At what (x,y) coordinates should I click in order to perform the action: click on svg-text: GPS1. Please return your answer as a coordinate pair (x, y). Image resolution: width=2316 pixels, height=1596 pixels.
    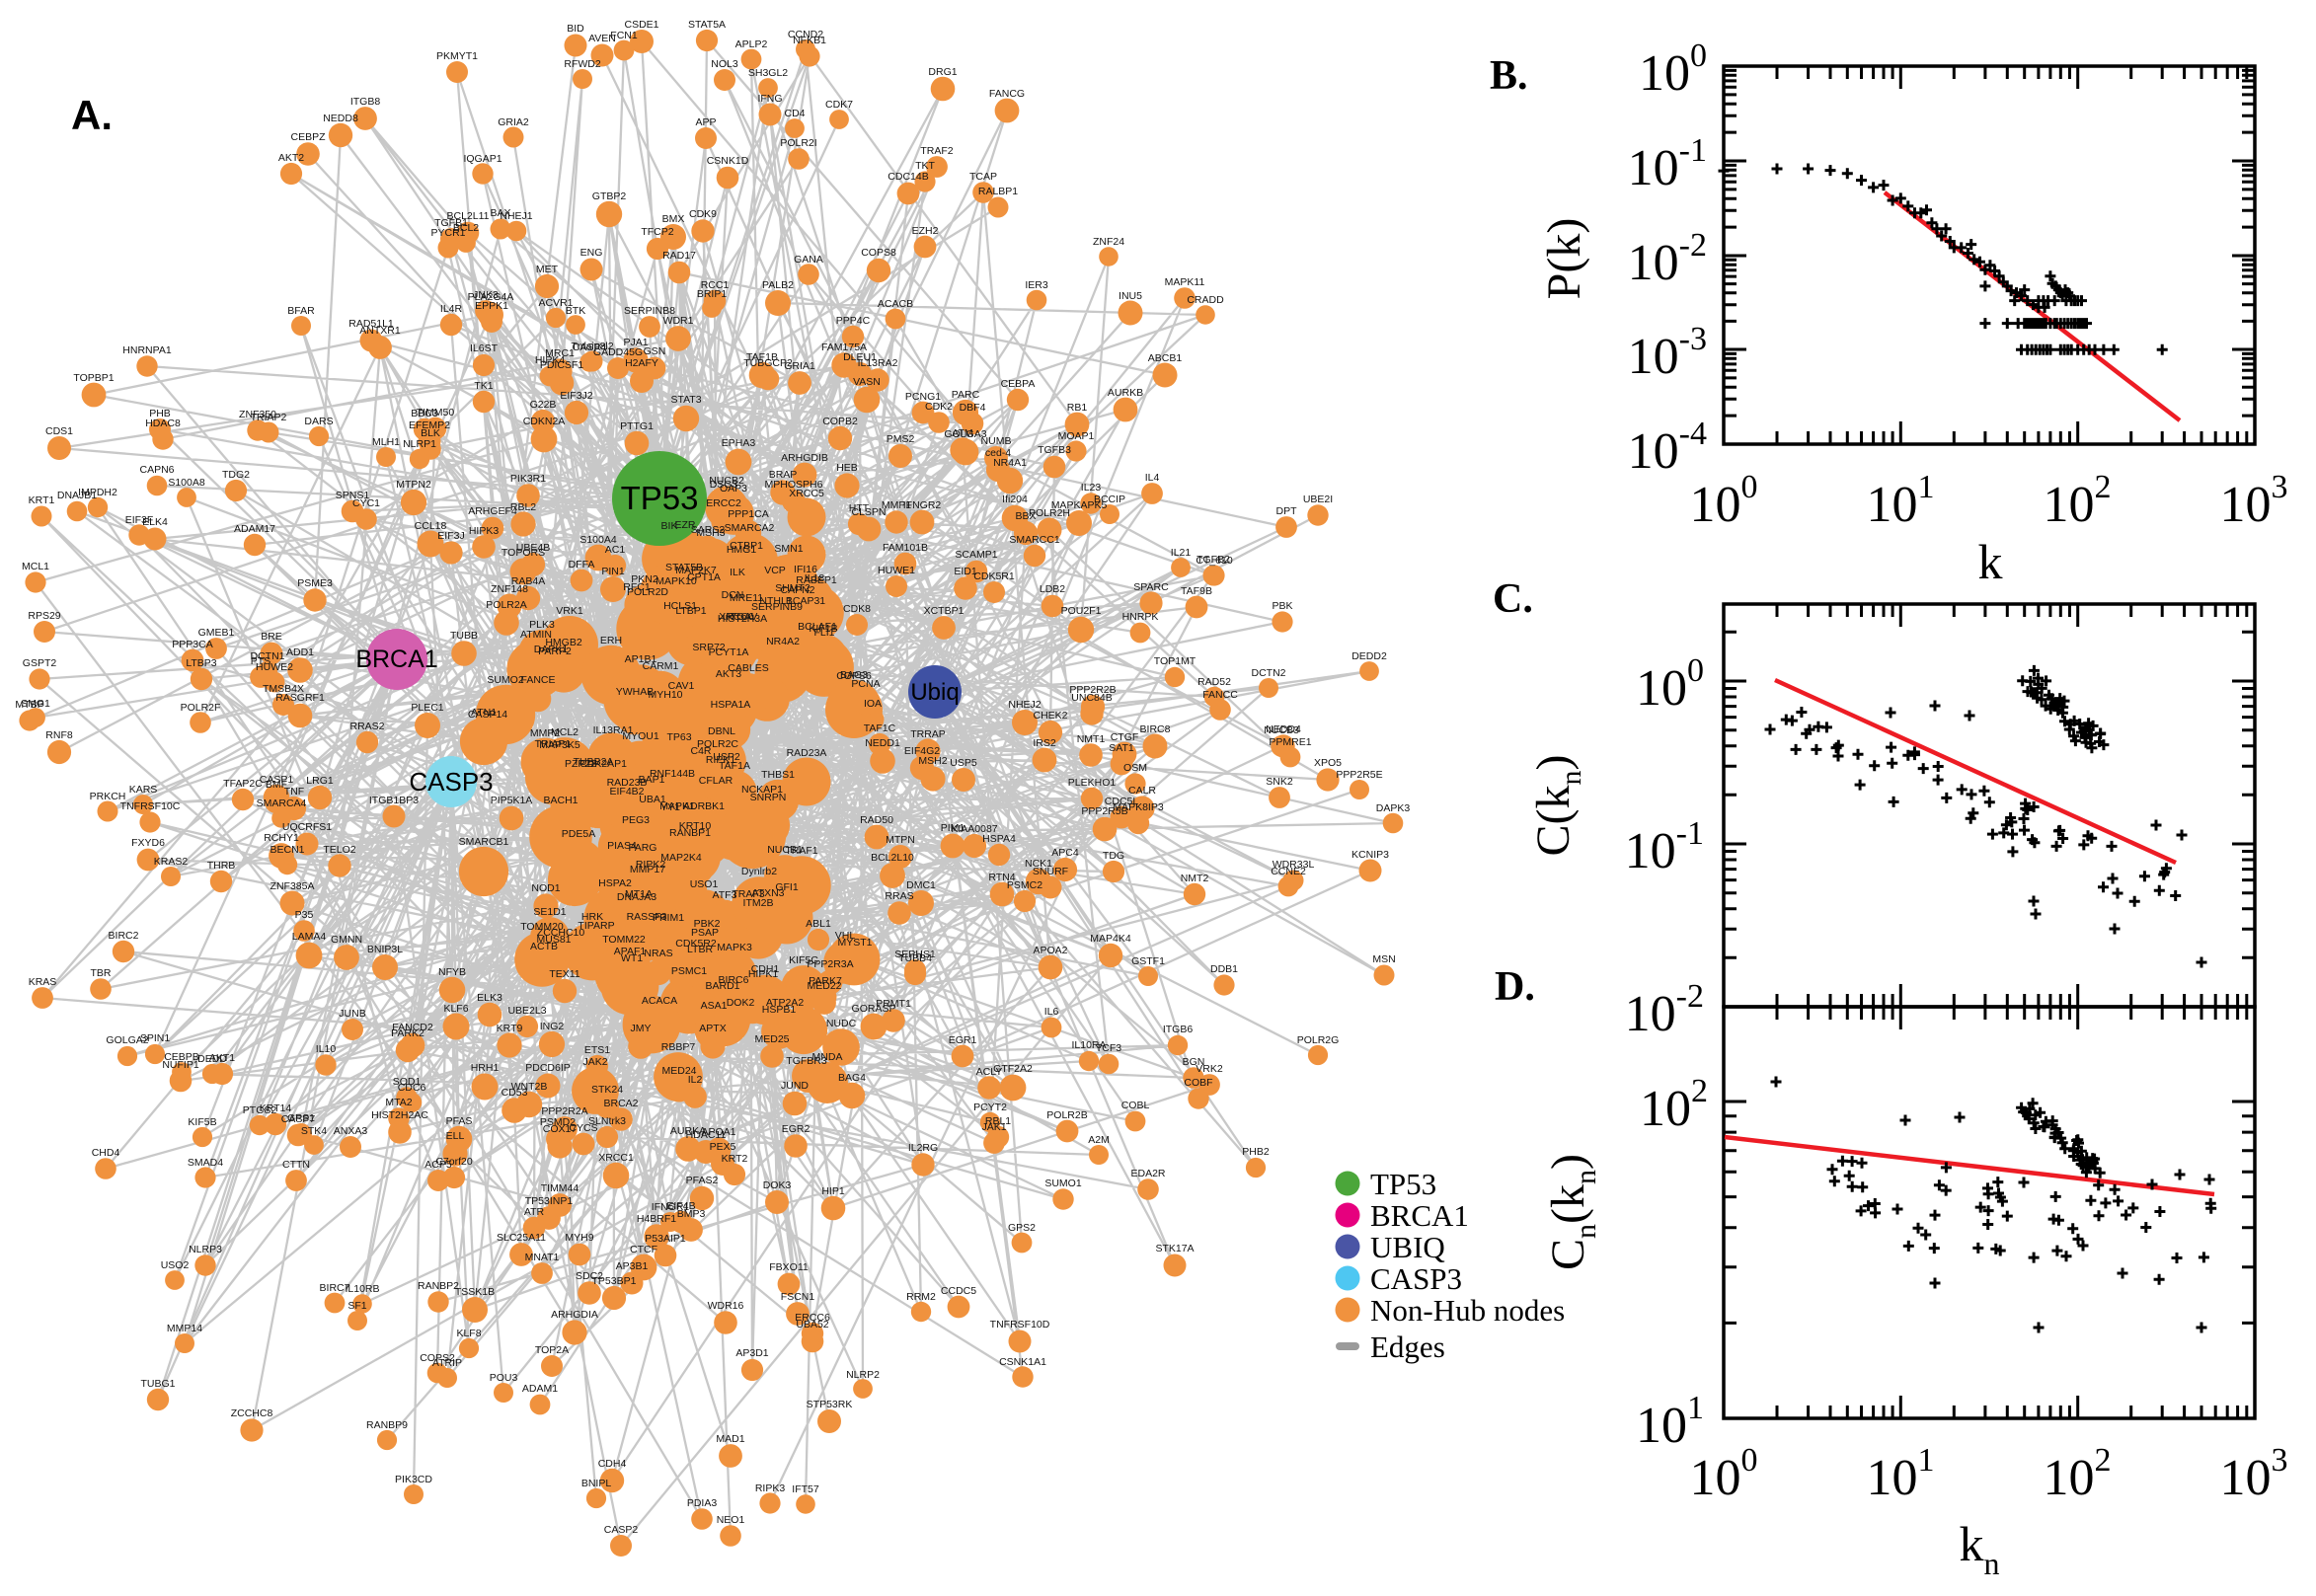
    Looking at the image, I should click on (301, 1118).